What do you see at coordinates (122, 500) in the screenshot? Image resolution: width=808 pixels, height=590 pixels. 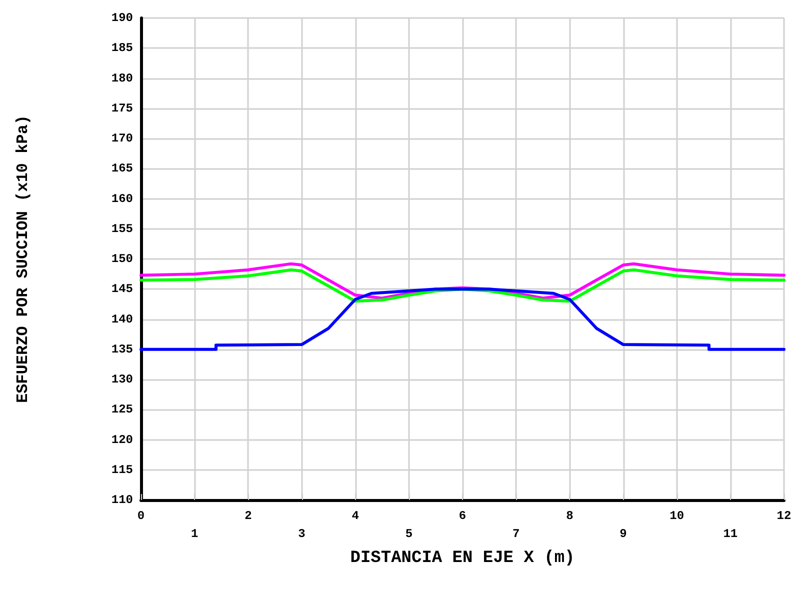 I see `y-tick-label: 110` at bounding box center [122, 500].